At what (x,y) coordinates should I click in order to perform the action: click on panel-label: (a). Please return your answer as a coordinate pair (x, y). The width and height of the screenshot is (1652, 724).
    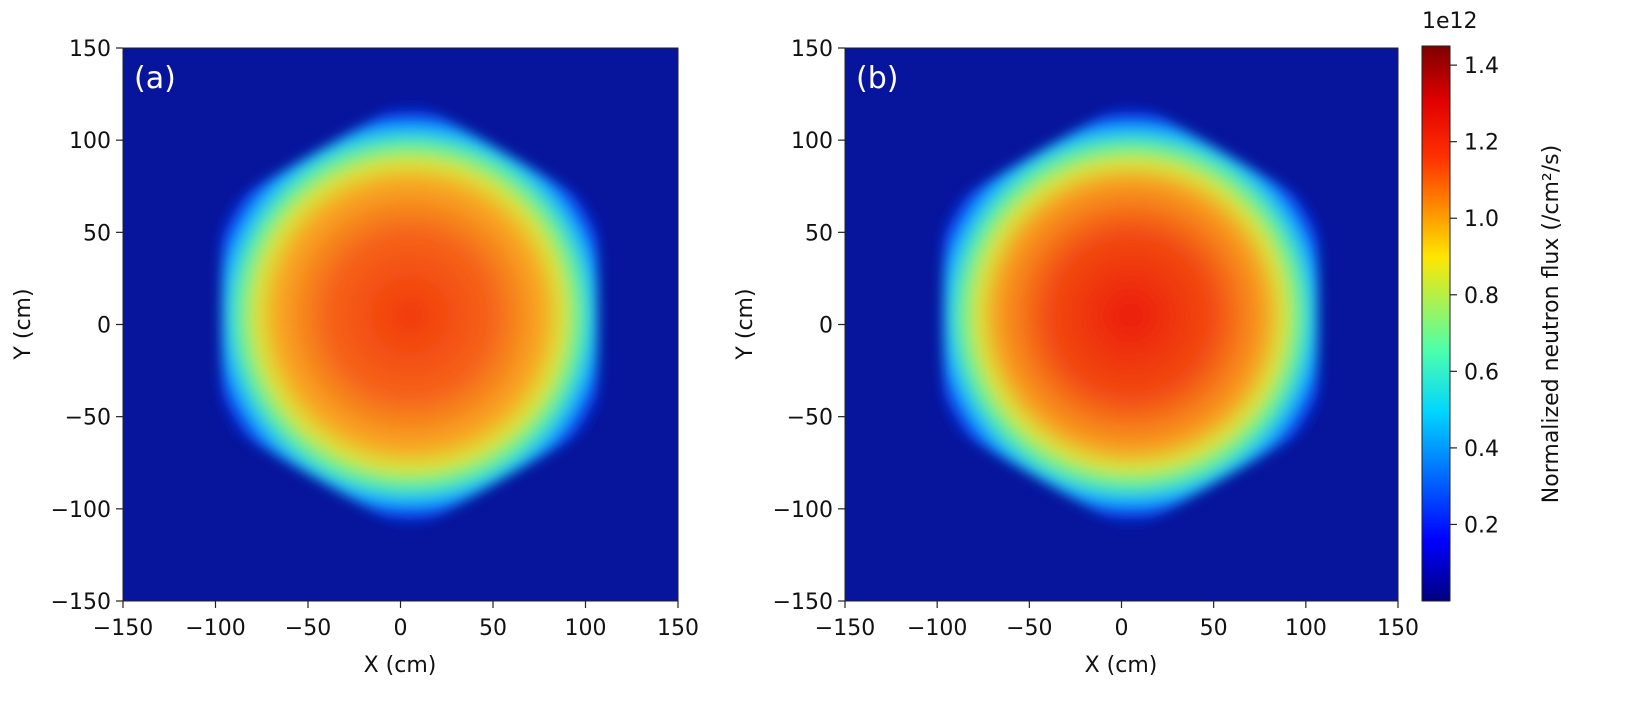
    Looking at the image, I should click on (155, 78).